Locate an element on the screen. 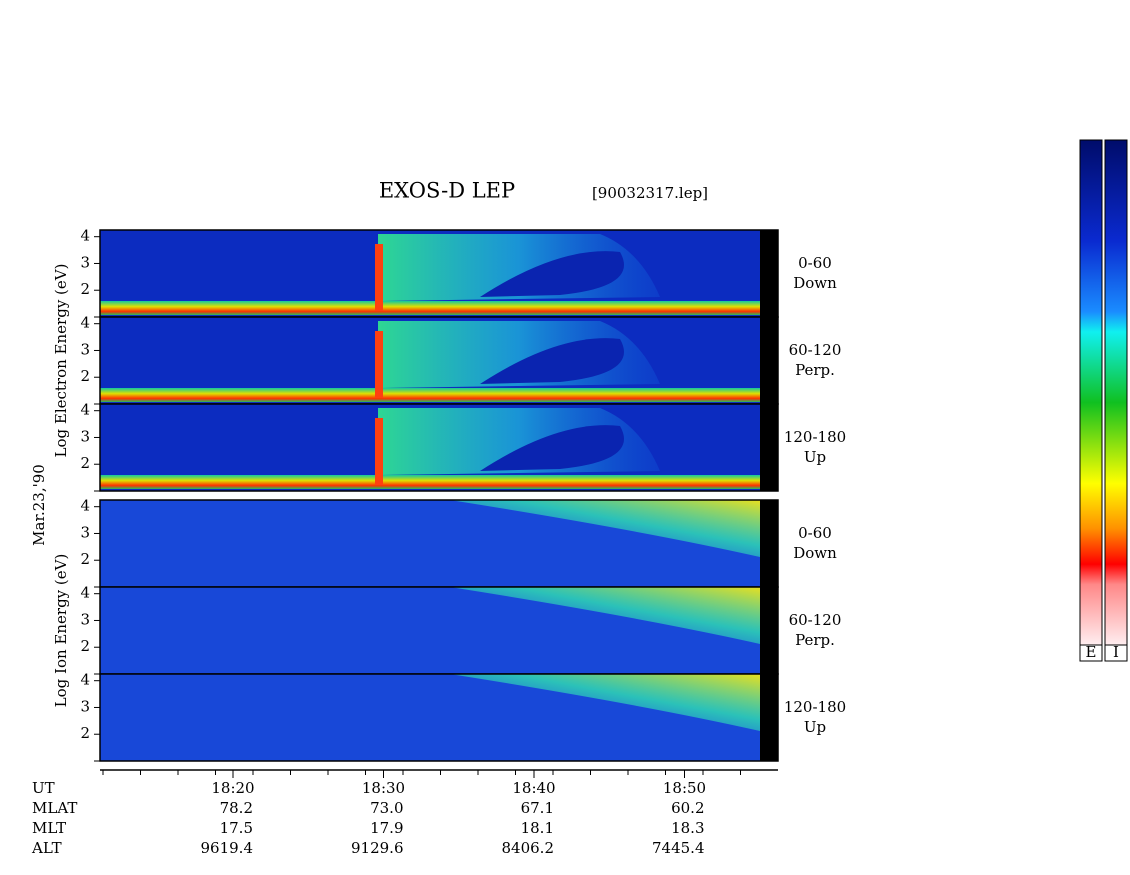 This screenshot has width=1130, height=875. ephemeris-value: 18.3 is located at coordinates (687, 828).